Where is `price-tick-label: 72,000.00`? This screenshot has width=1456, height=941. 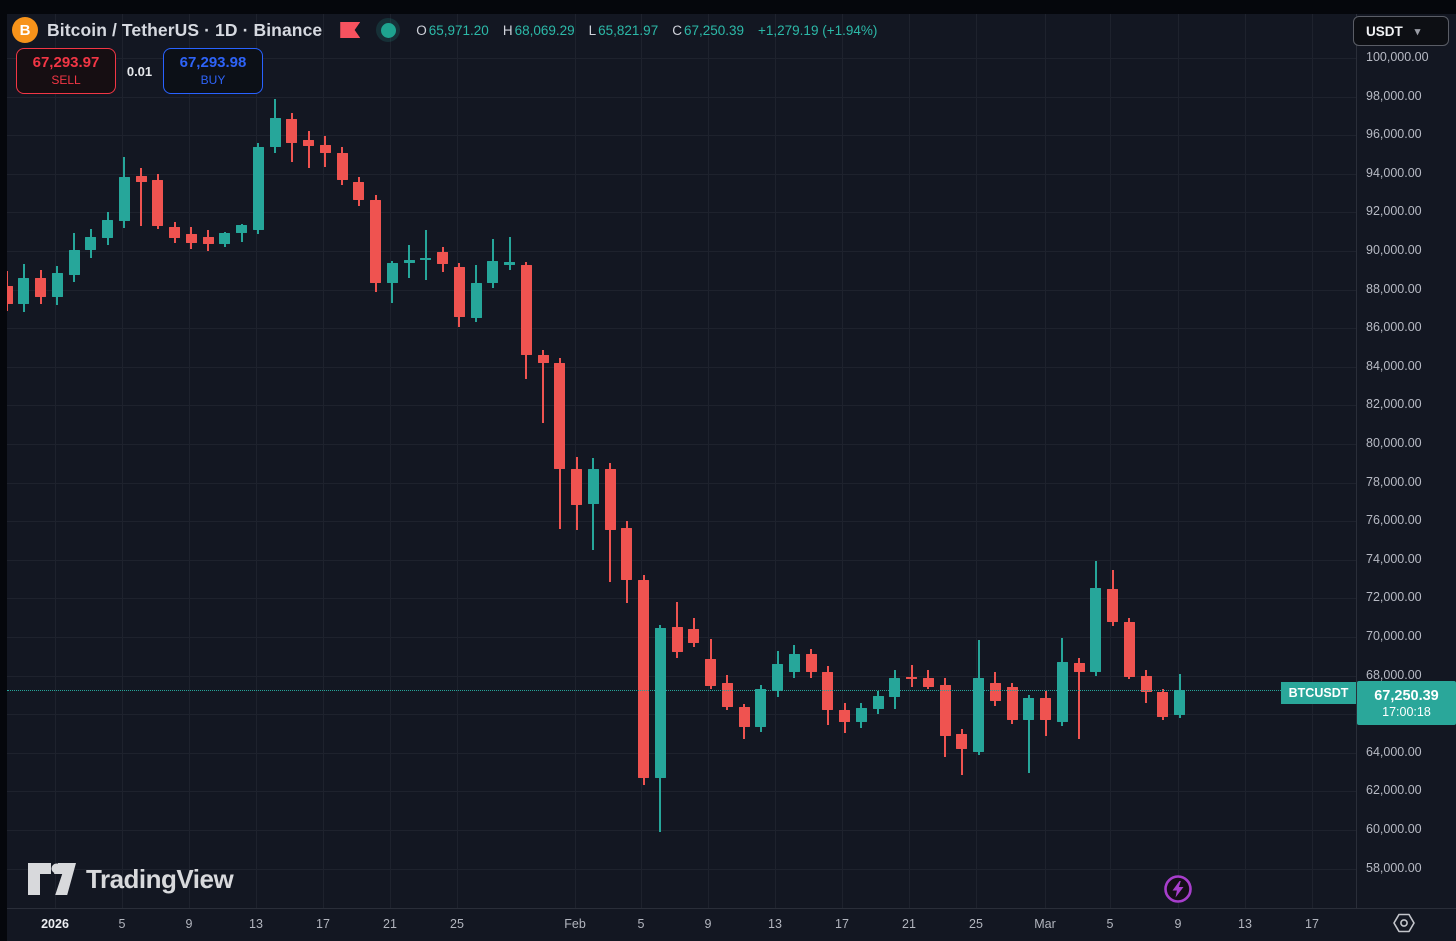 price-tick-label: 72,000.00 is located at coordinates (1394, 597).